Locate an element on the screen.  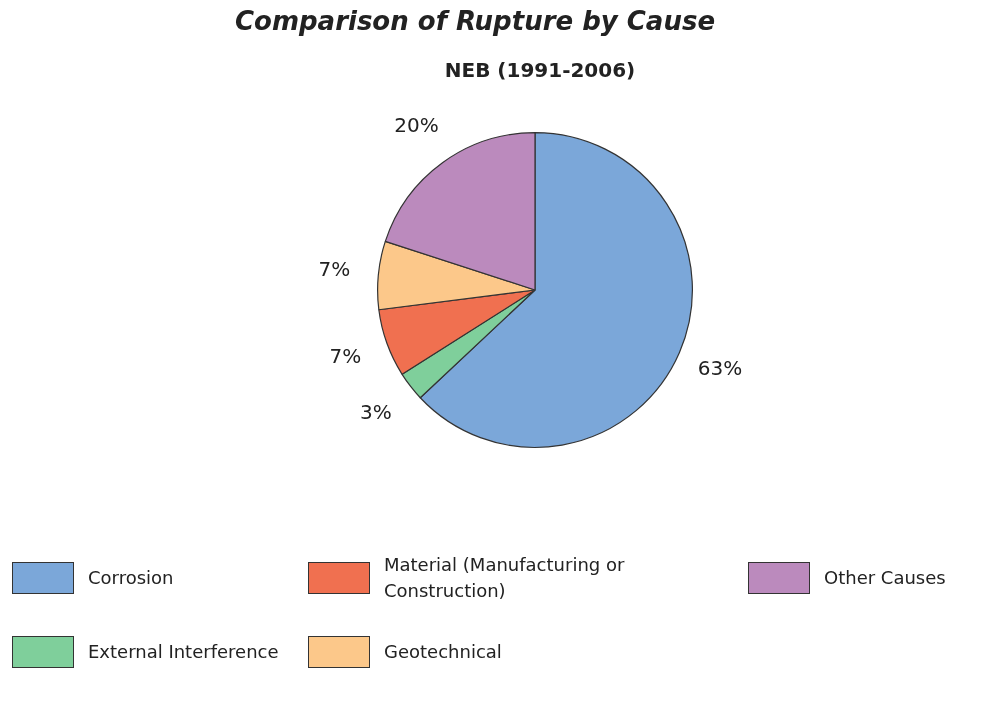
legend-label: Other Causes is located at coordinates (885, 578).